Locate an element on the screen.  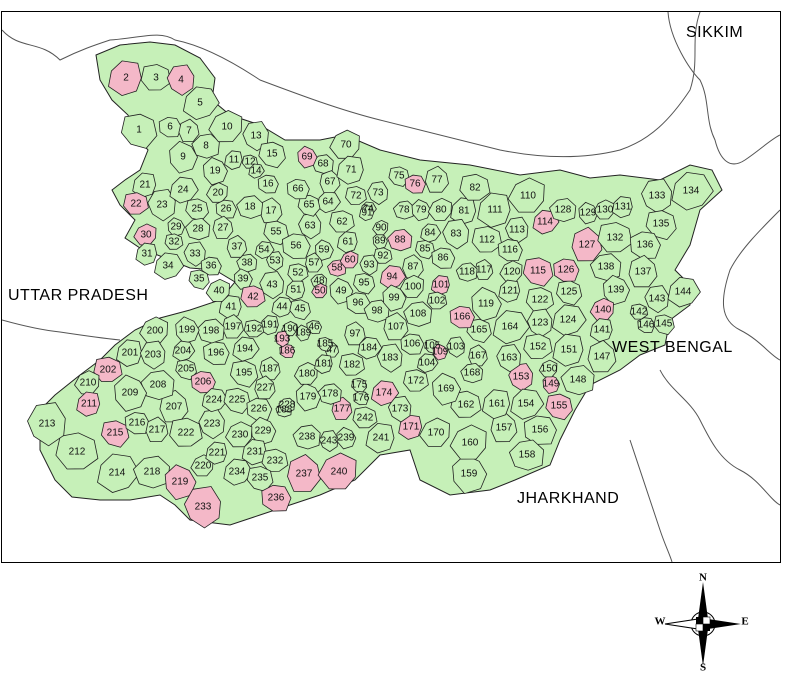
constituency-180-area is located at coordinates (305, 373).